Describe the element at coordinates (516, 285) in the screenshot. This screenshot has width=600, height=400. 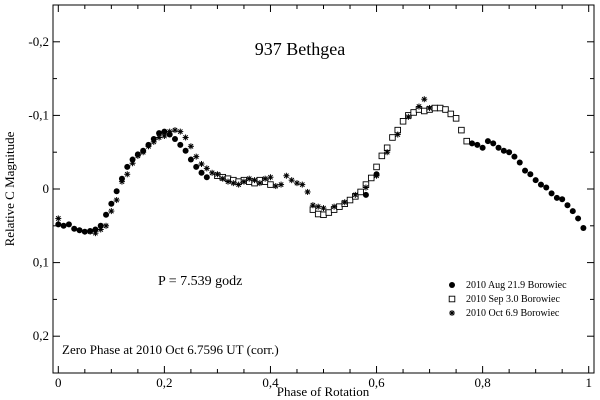
I see `legend-label: 2010 Aug 21.9 Borowiec` at that location.